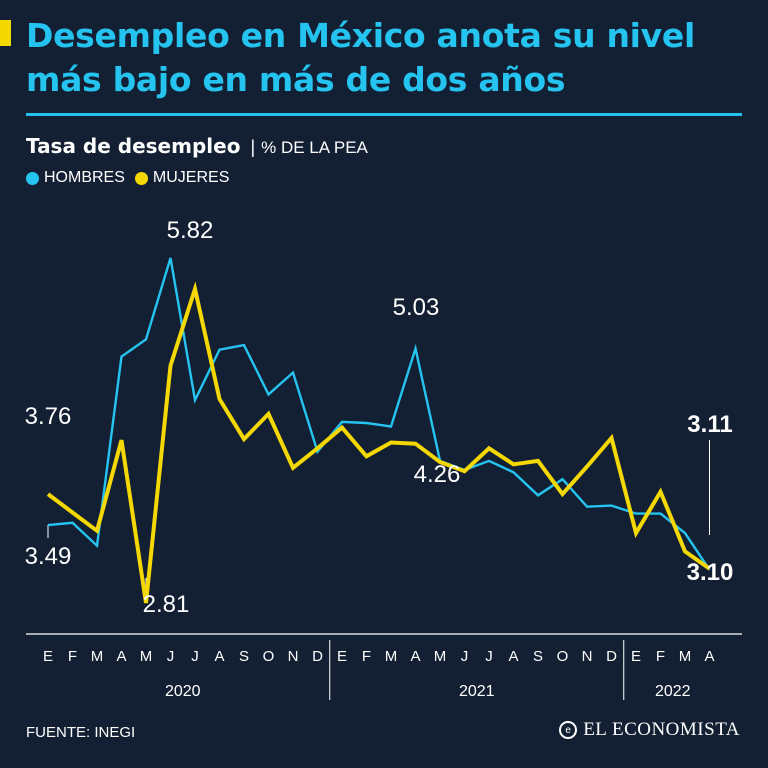 This screenshot has width=768, height=768. I want to click on year-label-2022: 2022, so click(673, 691).